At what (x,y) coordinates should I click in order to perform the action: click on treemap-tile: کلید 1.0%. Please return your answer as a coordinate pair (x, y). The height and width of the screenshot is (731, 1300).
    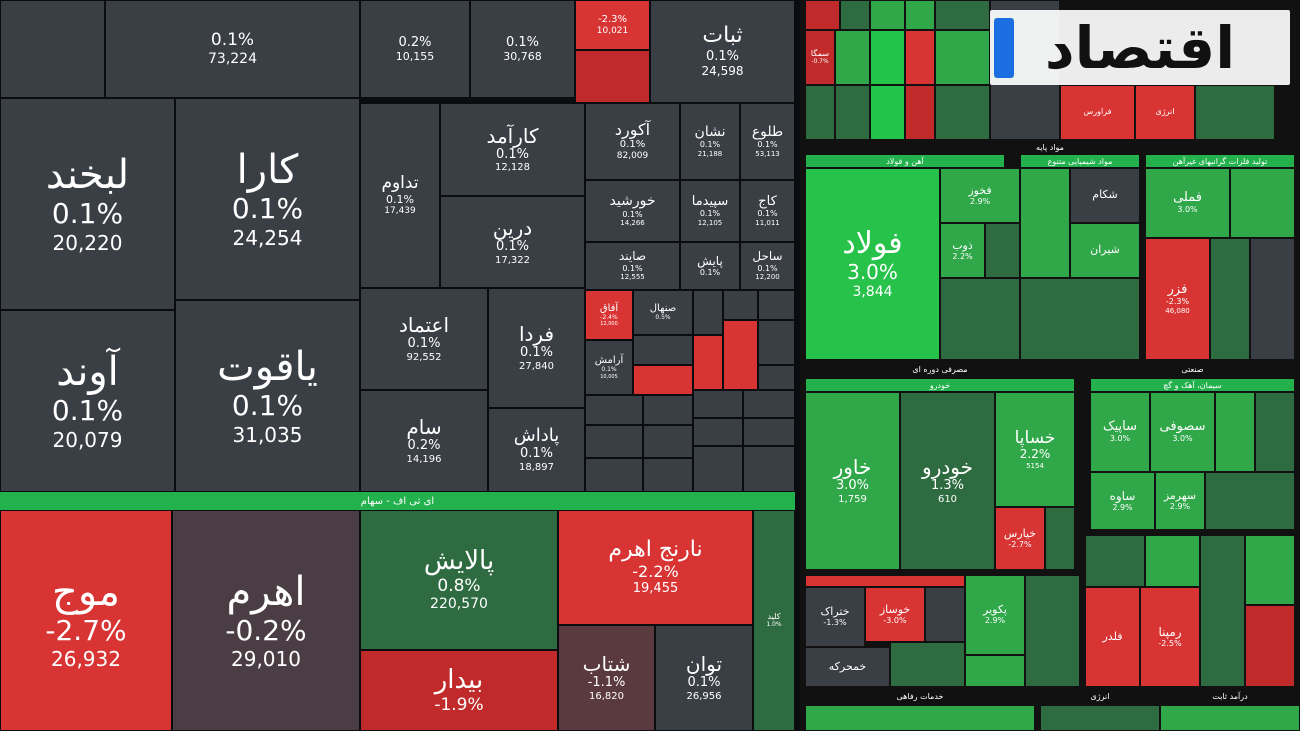
    Looking at the image, I should click on (774, 620).